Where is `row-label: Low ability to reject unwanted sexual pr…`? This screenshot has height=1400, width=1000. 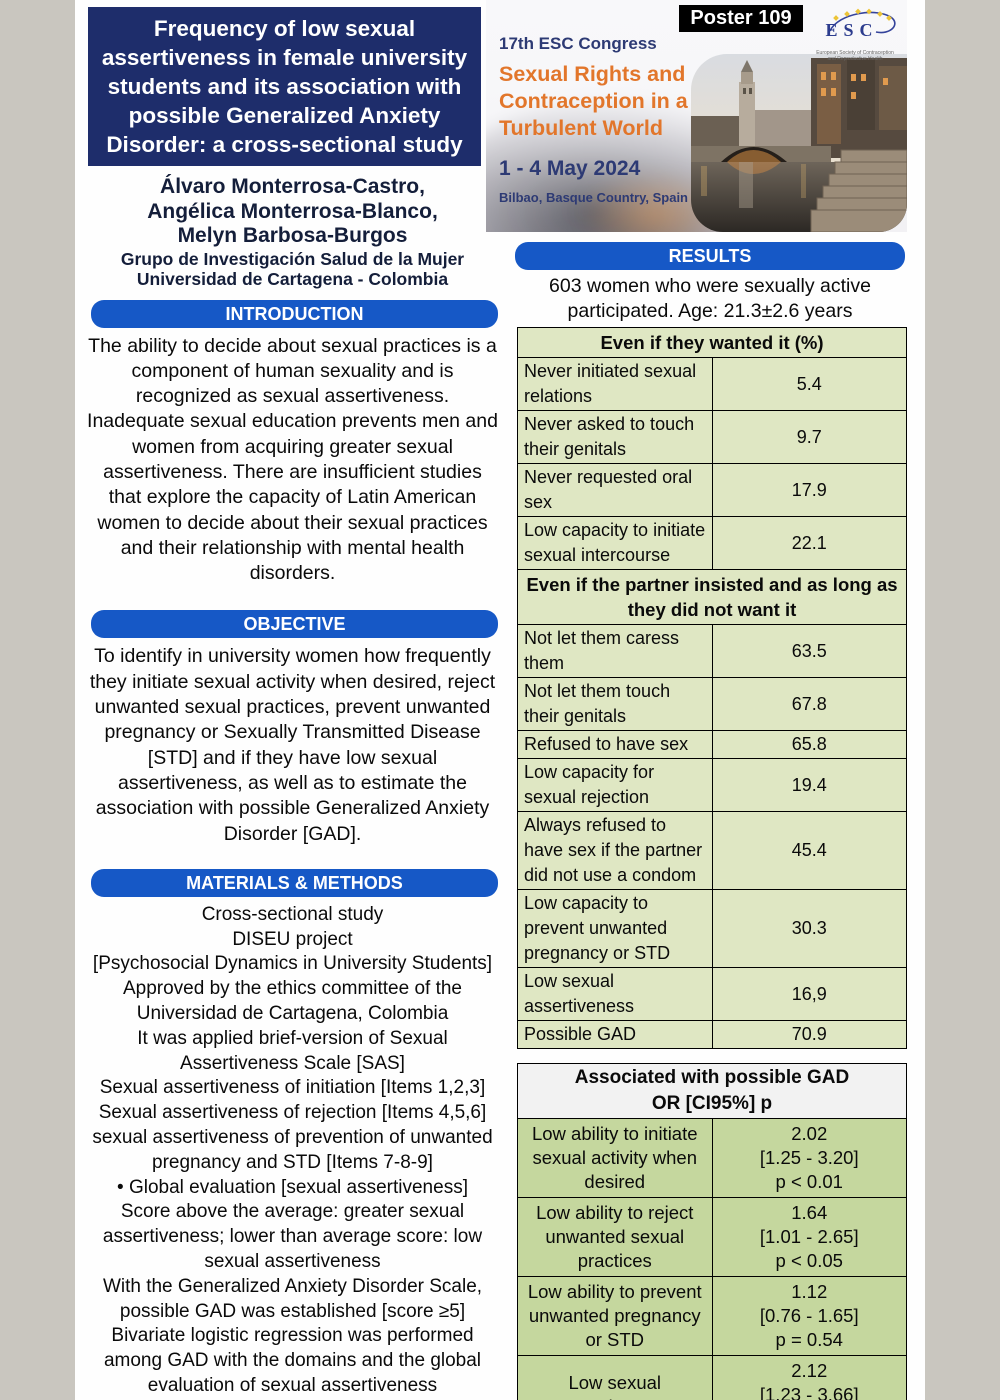 row-label: Low ability to reject unwanted sexual pr… is located at coordinates (615, 1237).